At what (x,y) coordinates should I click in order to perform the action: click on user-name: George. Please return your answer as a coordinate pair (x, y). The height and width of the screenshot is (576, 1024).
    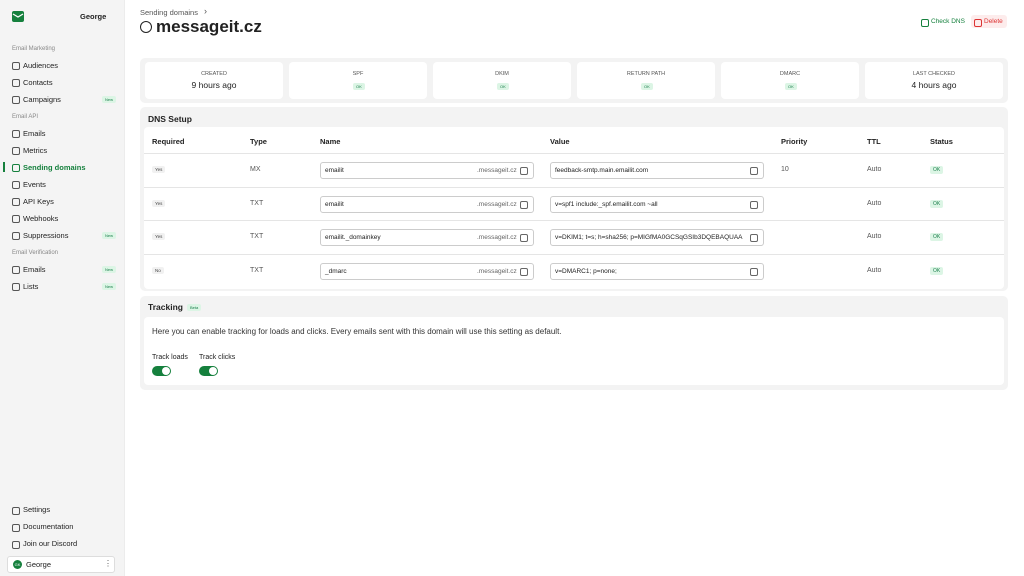
    Looking at the image, I should click on (39, 564).